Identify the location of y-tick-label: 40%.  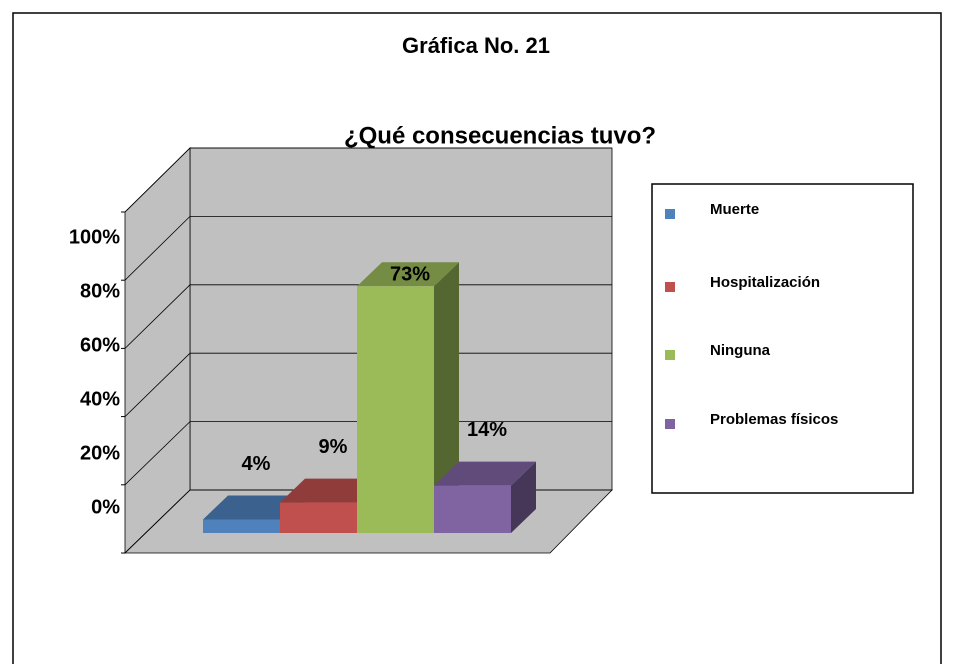
(100, 399).